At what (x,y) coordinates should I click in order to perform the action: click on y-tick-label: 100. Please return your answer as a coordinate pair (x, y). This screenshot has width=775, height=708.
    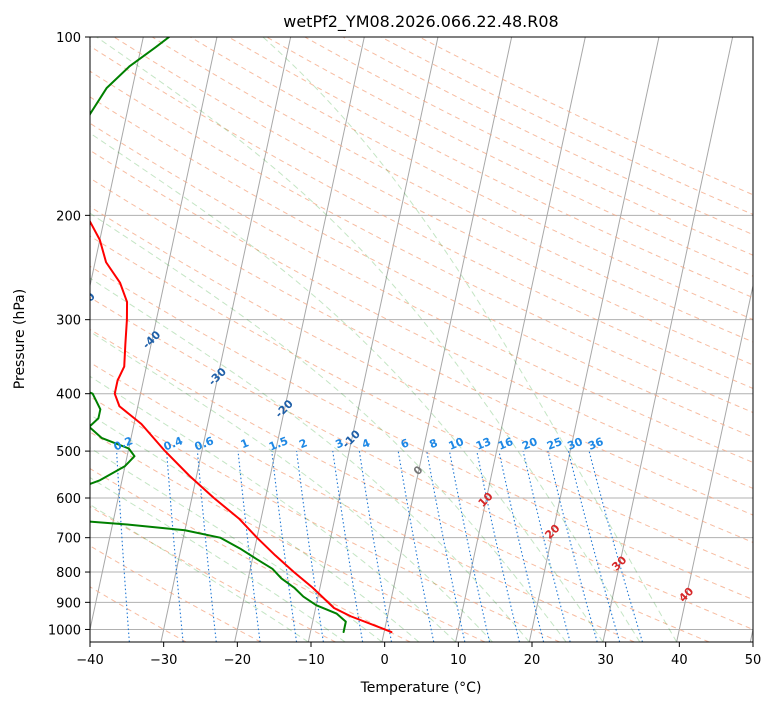
    Looking at the image, I should click on (68, 38).